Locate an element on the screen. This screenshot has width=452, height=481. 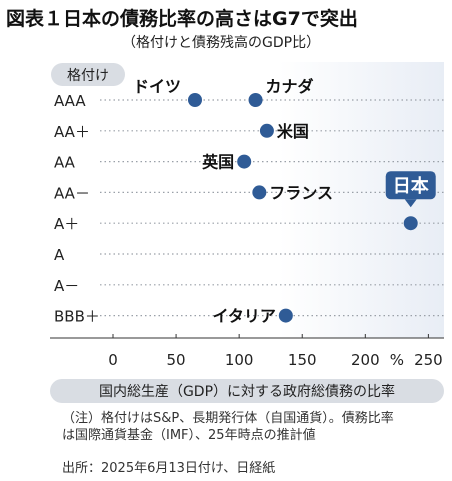
highlight-pointer is located at coordinates (410, 203).